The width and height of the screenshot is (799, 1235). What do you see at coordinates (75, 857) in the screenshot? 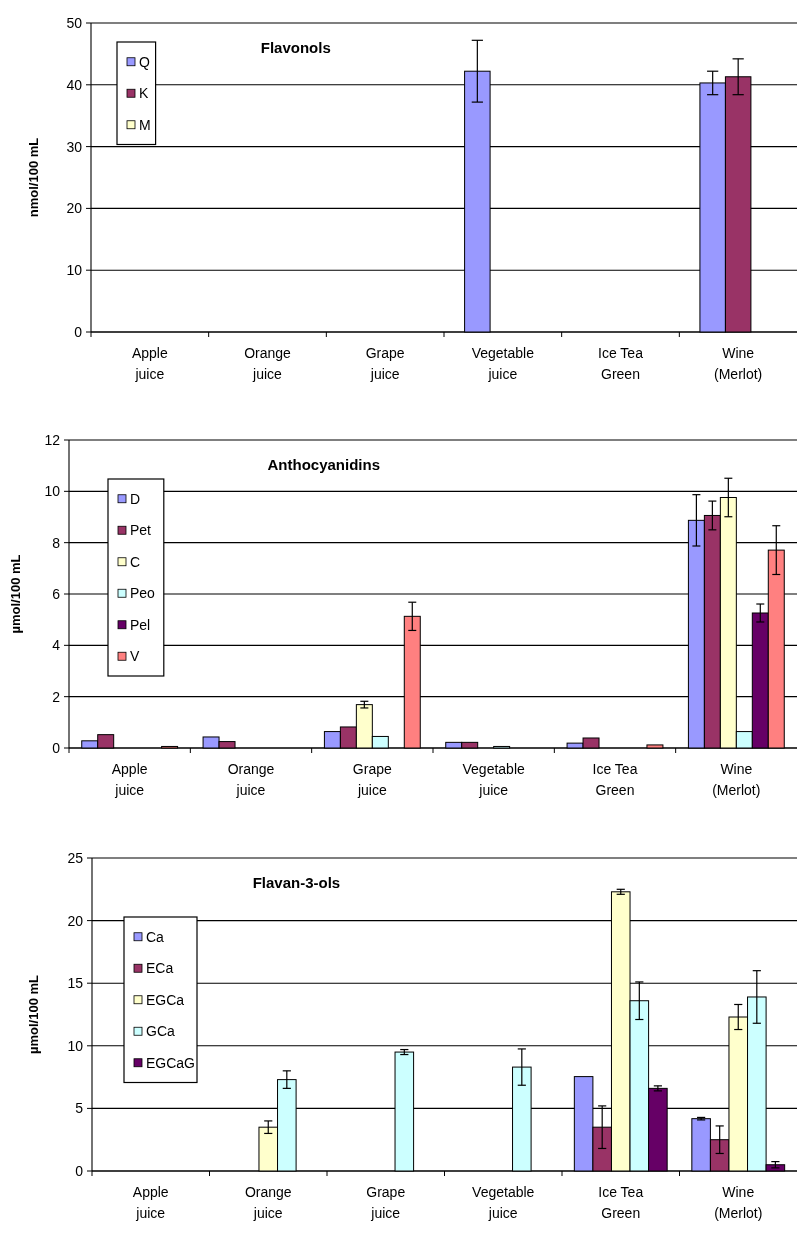
I see `y-tick-label: 25` at bounding box center [75, 857].